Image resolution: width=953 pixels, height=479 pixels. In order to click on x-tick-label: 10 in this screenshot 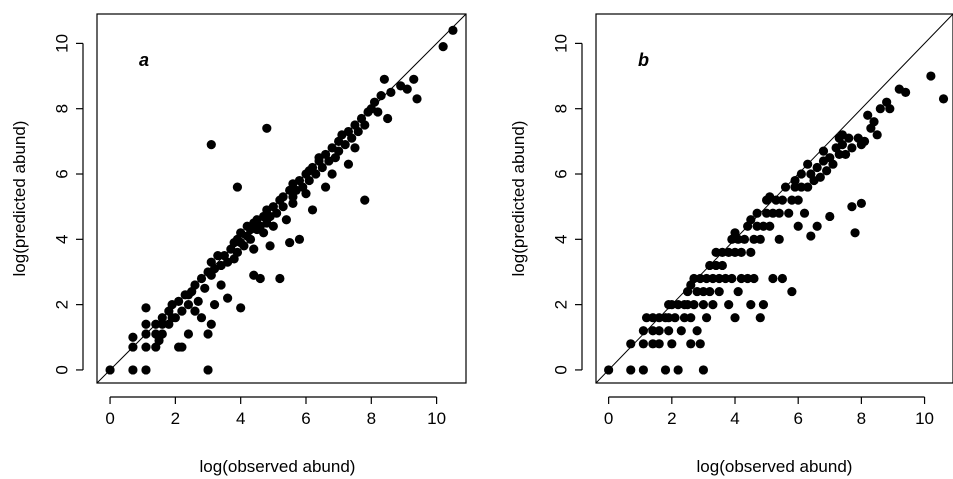, I will do `click(924, 418)`.